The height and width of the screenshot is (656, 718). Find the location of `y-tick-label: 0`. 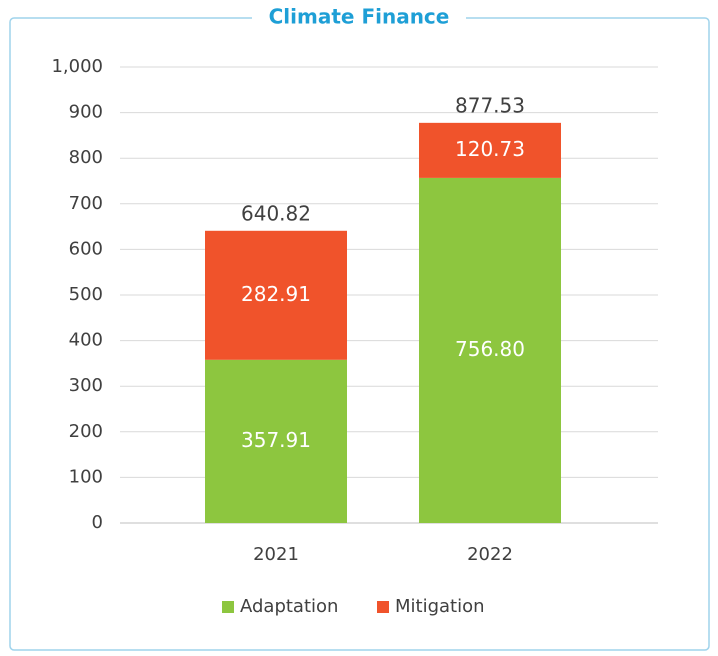

y-tick-label: 0 is located at coordinates (97, 522).